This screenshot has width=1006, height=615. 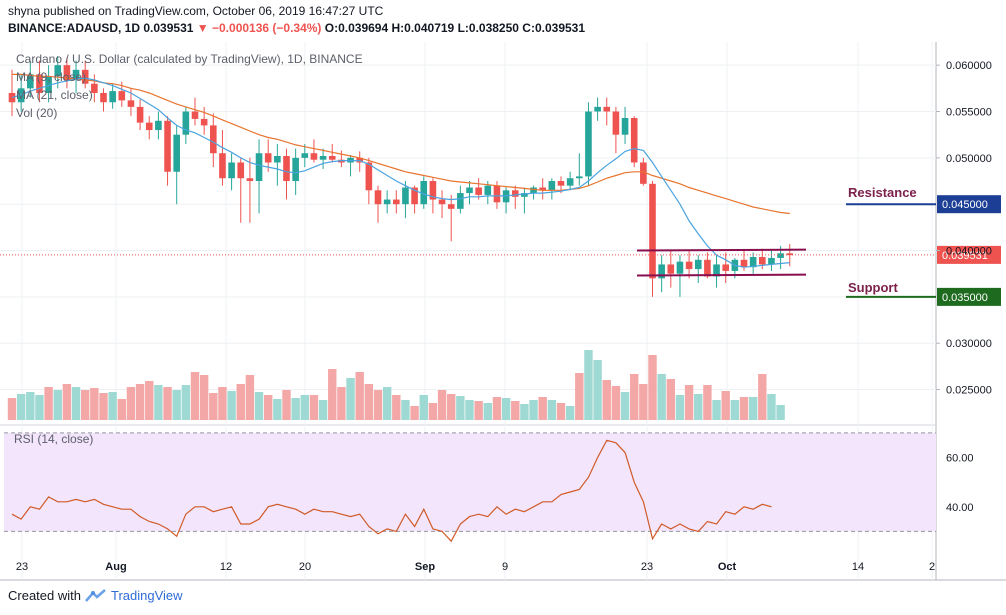 What do you see at coordinates (267, 28) in the screenshot?
I see `change-value: −0.000136 (−0.34%)` at bounding box center [267, 28].